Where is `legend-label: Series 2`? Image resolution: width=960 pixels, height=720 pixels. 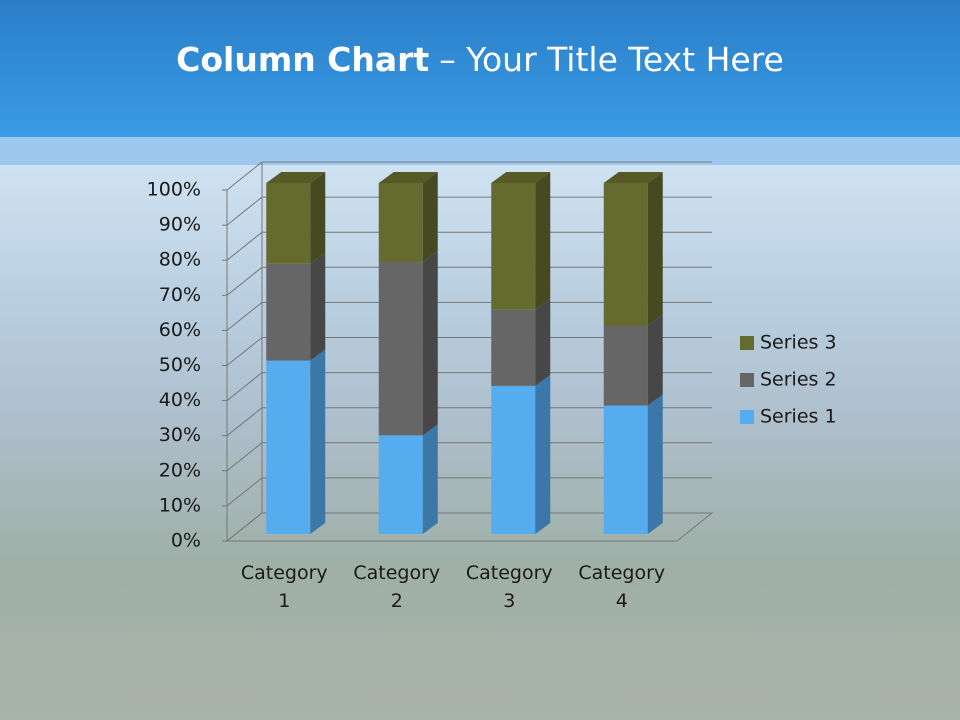 legend-label: Series 2 is located at coordinates (798, 380).